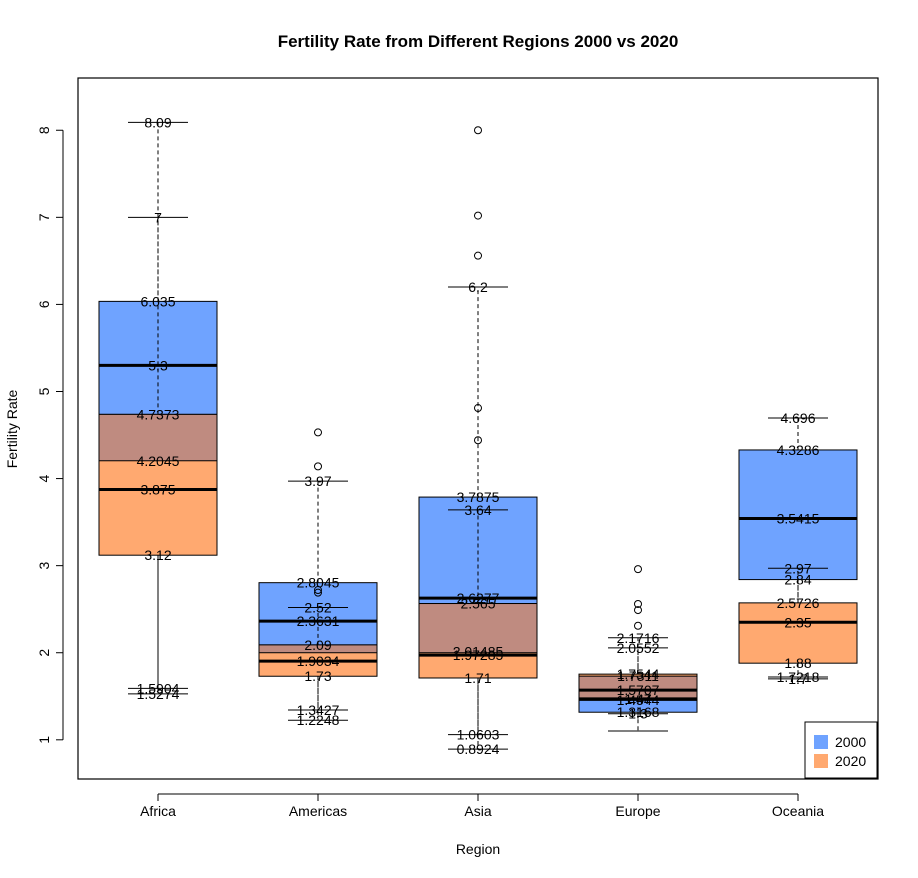 The height and width of the screenshot is (878, 918). Describe the element at coordinates (850, 761) in the screenshot. I see `legend-label-2020: 2020` at that location.